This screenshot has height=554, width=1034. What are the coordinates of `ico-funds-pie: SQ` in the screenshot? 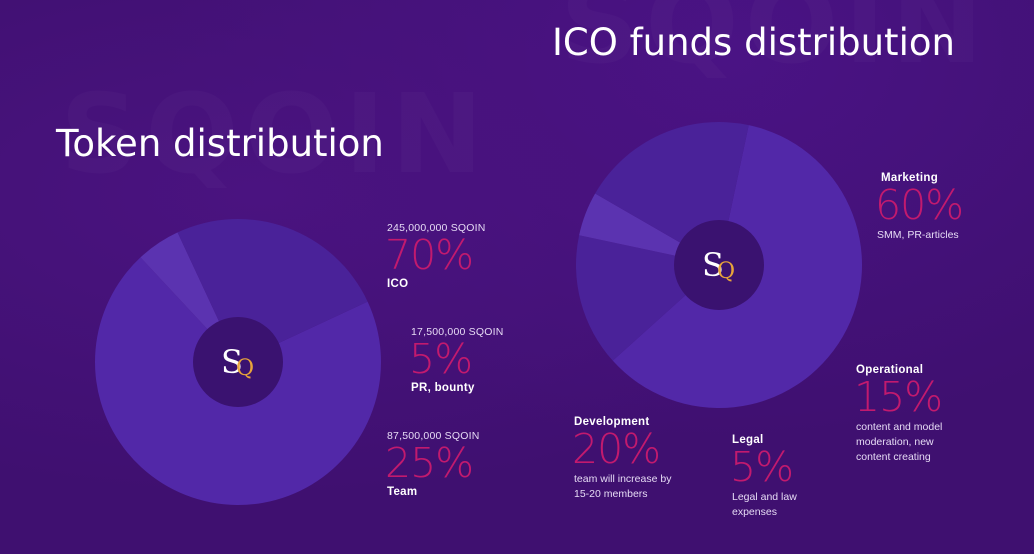 It's located at (719, 265).